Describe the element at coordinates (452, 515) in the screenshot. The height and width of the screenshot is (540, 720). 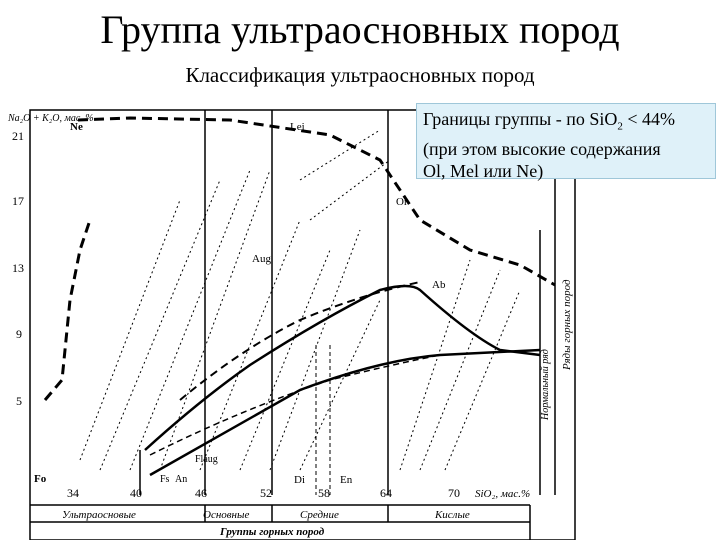
I see `group-acid: Кислые` at that location.